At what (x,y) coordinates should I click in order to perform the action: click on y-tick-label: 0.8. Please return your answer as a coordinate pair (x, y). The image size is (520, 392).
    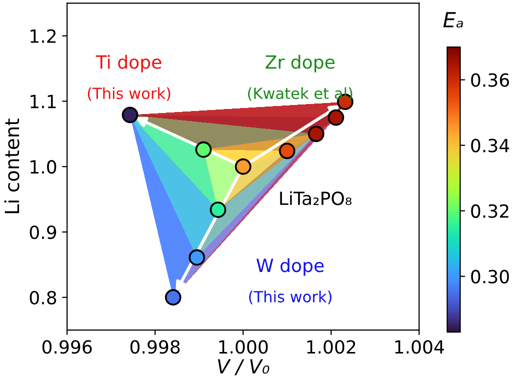
    Looking at the image, I should click on (43, 297).